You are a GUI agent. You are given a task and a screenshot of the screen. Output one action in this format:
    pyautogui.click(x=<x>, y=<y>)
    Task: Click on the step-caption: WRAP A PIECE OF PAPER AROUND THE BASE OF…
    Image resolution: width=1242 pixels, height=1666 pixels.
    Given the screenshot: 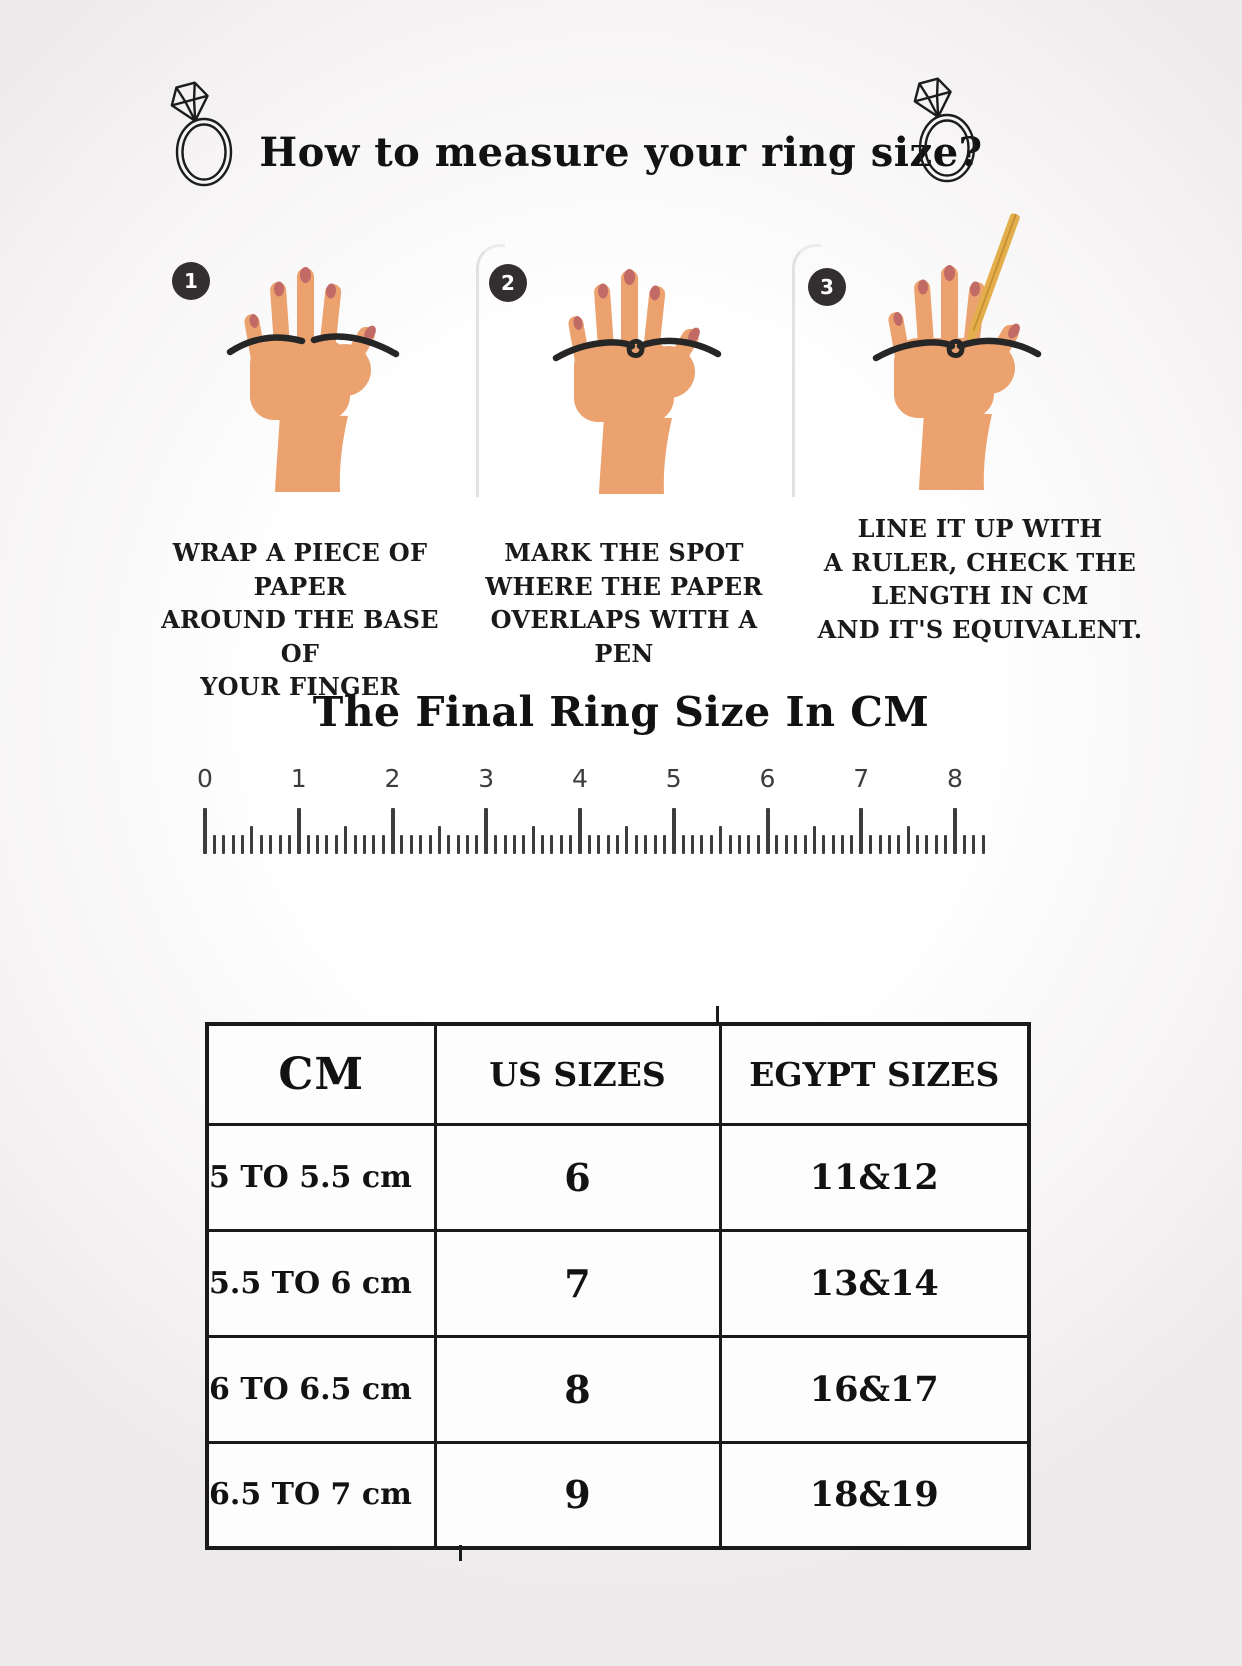 What is the action you would take?
    pyautogui.click(x=300, y=620)
    